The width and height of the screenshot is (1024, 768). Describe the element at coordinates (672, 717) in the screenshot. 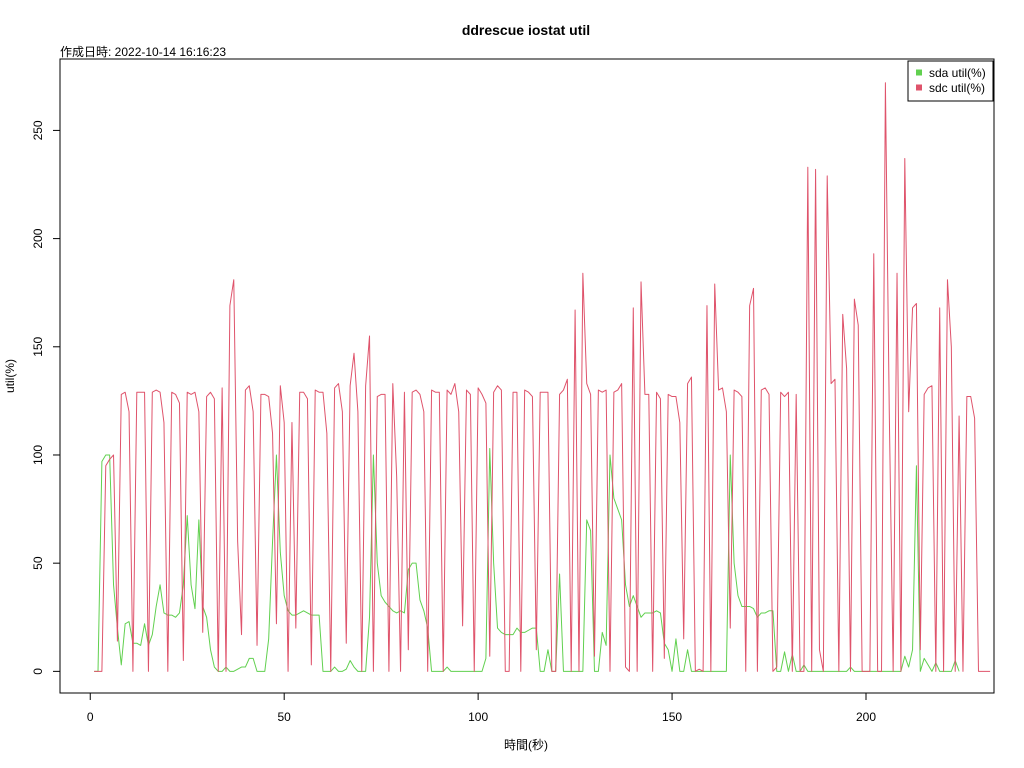

I see `x-tick-label: 150` at that location.